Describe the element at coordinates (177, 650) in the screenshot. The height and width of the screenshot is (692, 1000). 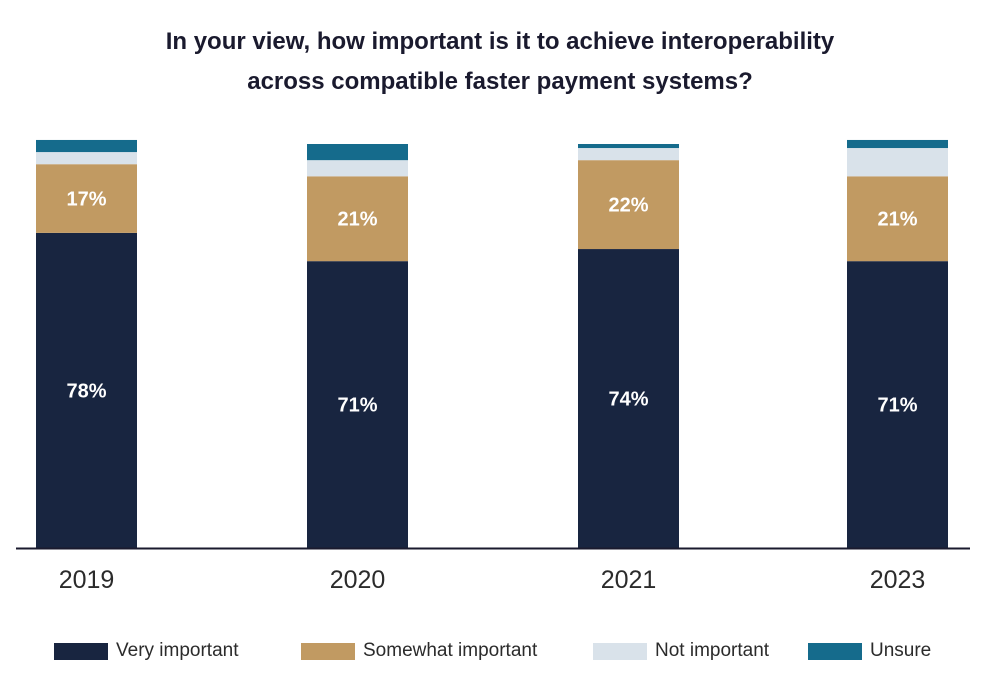
I see `legend-label-very-important: Very important` at that location.